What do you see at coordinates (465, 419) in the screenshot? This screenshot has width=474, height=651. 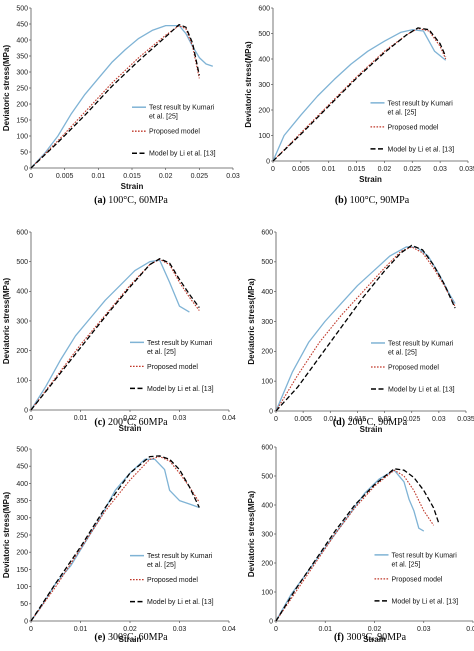 I see `x-tick-label: 0.035` at bounding box center [465, 419].